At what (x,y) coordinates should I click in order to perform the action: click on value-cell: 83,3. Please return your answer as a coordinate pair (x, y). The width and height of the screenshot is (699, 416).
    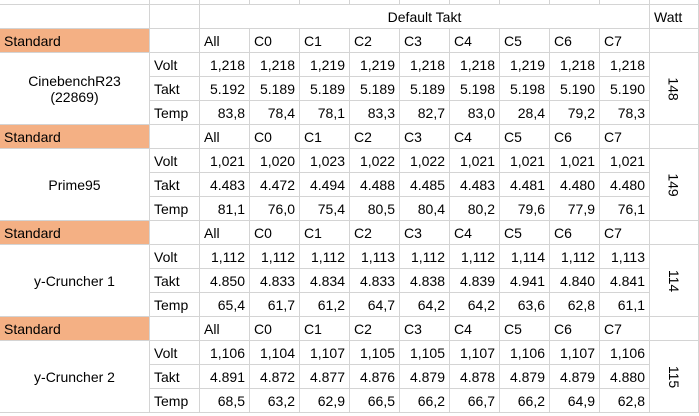
    Looking at the image, I should click on (375, 113).